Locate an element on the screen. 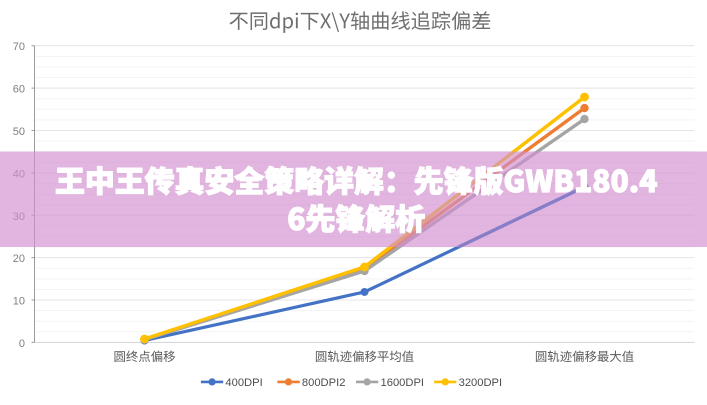 This screenshot has width=707, height=405. svg-text: 10 is located at coordinates (19, 302).